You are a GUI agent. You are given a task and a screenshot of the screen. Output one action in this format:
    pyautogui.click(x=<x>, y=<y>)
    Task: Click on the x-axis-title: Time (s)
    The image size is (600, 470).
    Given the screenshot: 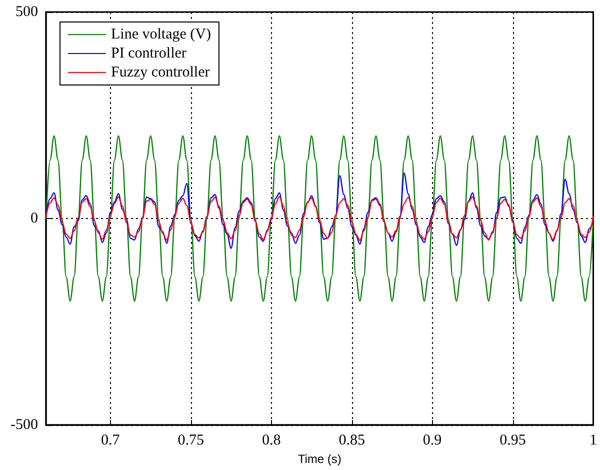 What is the action you would take?
    pyautogui.click(x=320, y=459)
    